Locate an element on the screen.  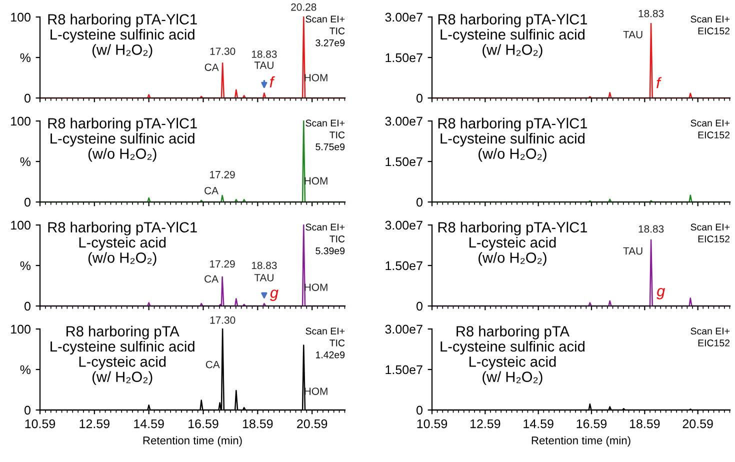
annotation: Scan EI+ TIC 3.27e9 is located at coordinates (325, 31).